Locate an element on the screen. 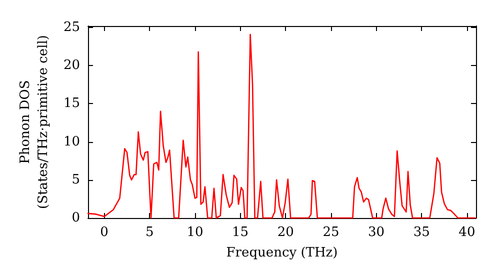 The width and height of the screenshot is (500, 280). y-tick-label: 20 is located at coordinates (71, 66).